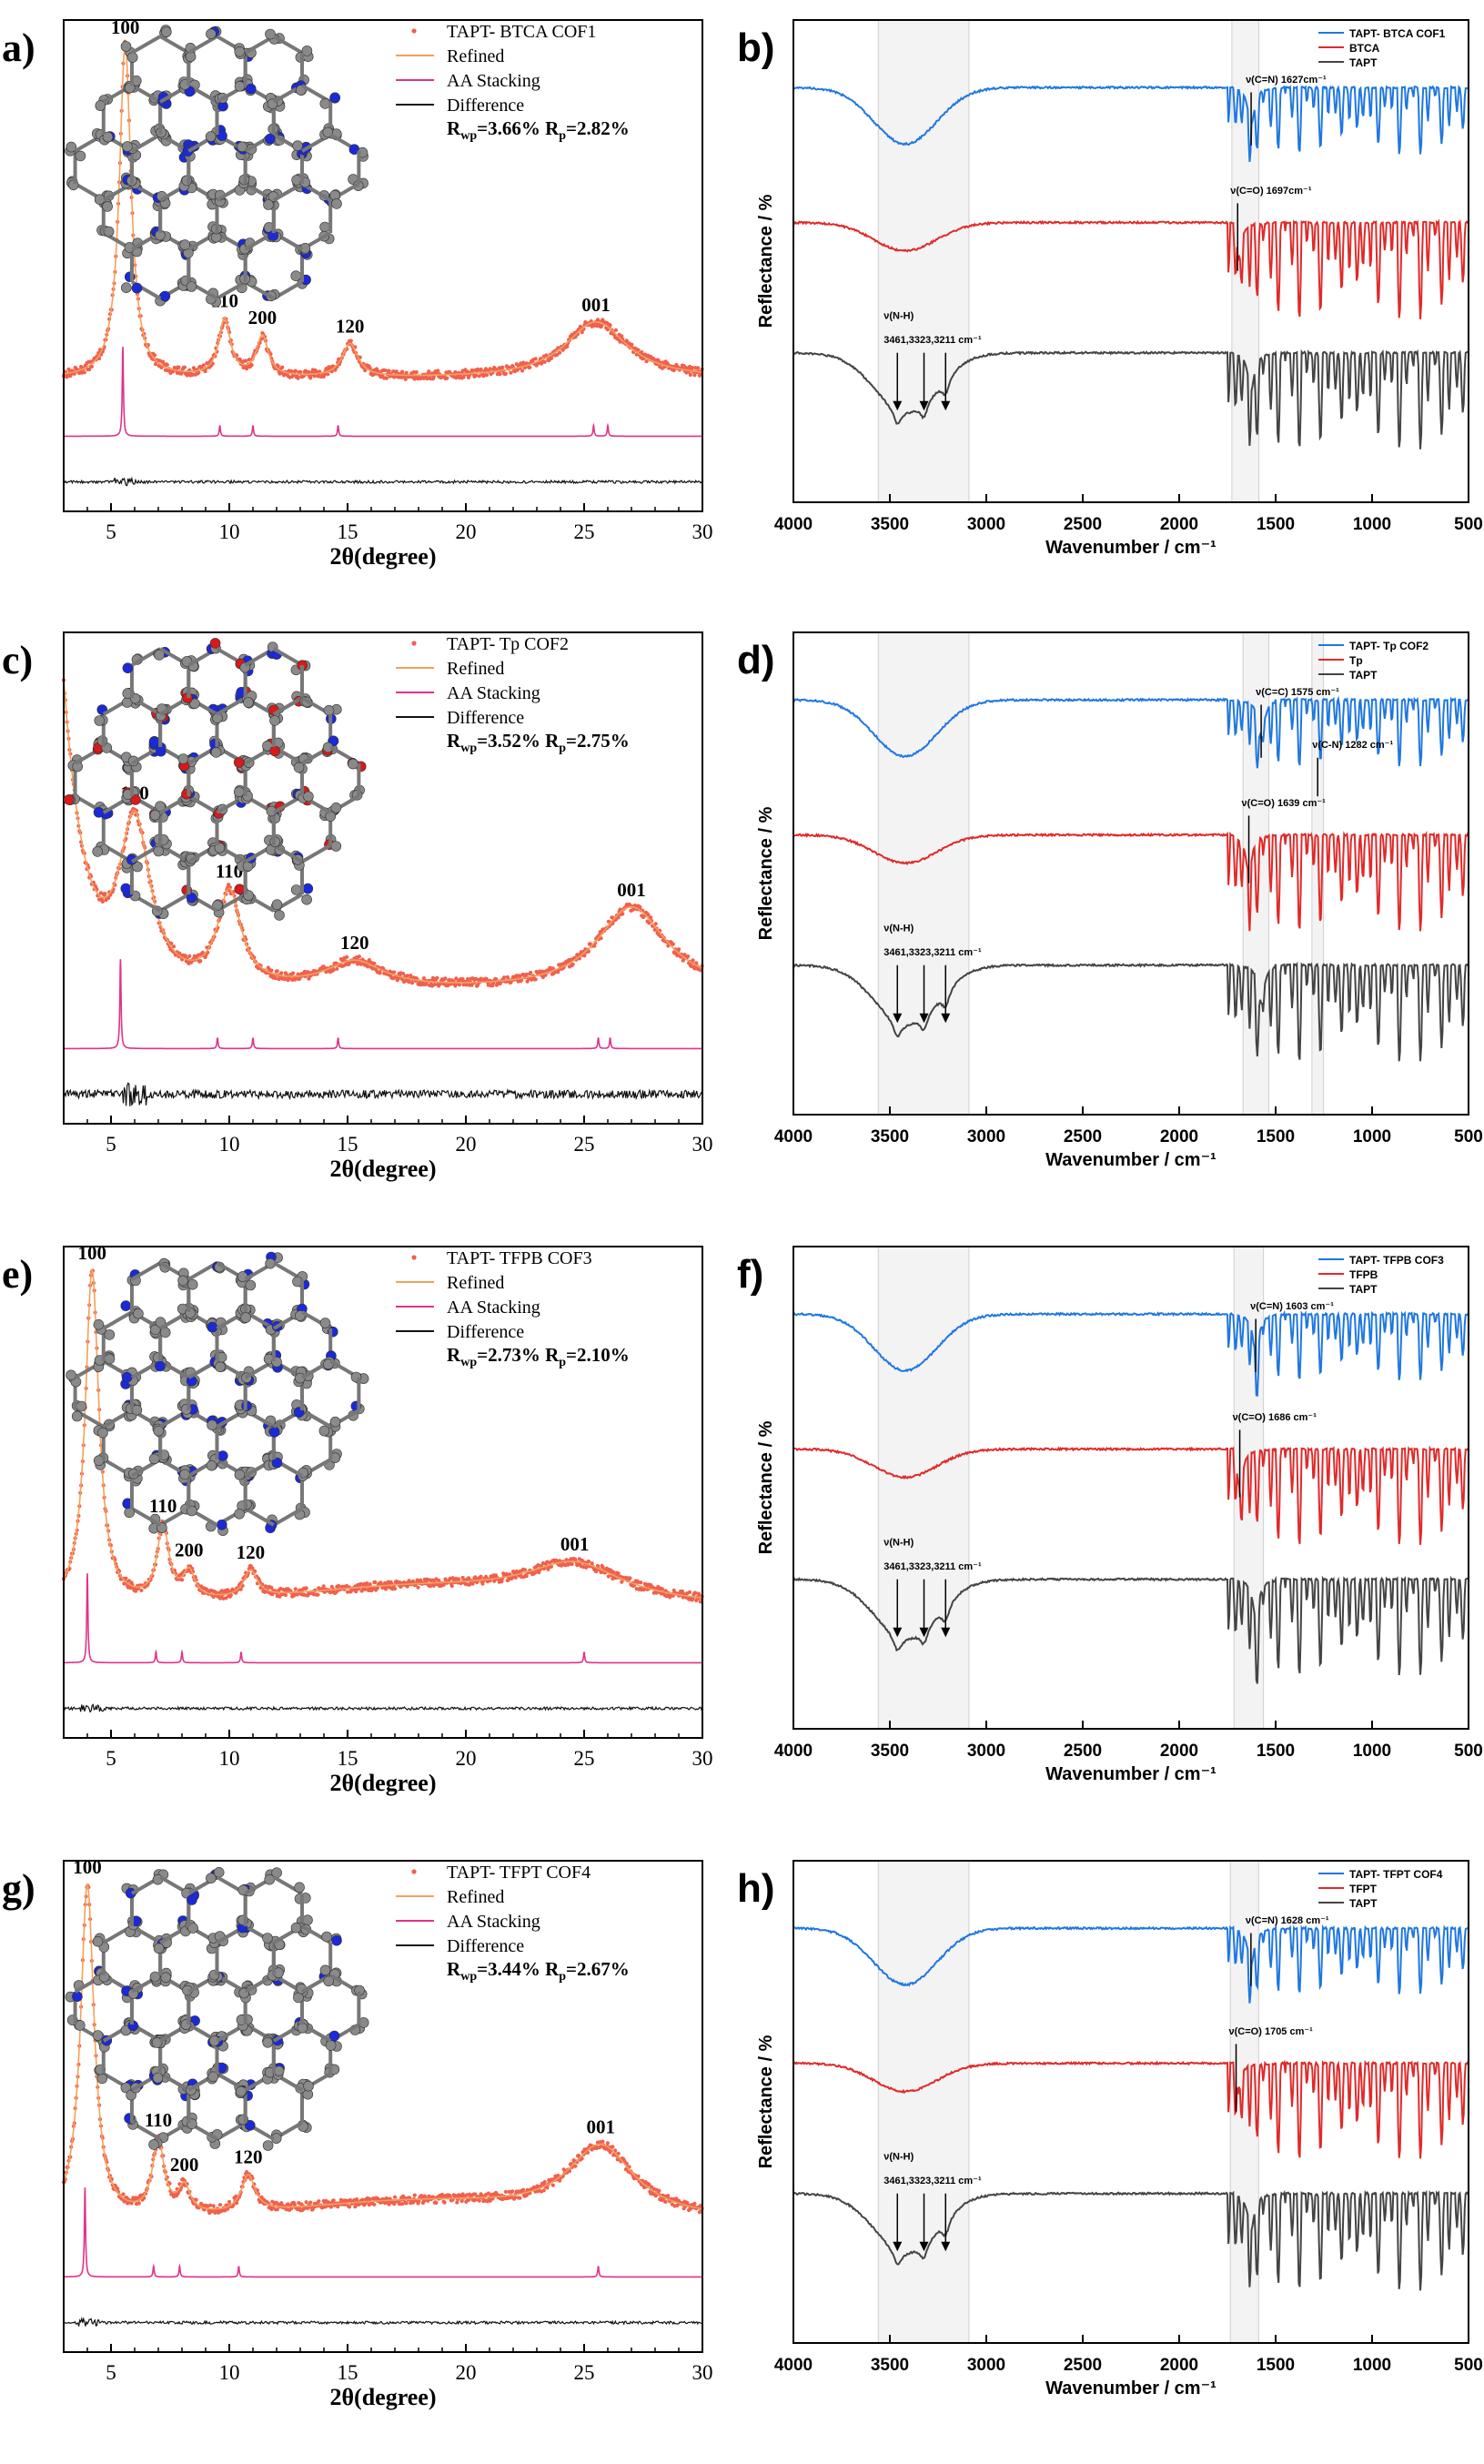 Image resolution: width=1484 pixels, height=2464 pixels. What do you see at coordinates (348, 1144) in the screenshot?
I see `x-tick-label: 15` at bounding box center [348, 1144].